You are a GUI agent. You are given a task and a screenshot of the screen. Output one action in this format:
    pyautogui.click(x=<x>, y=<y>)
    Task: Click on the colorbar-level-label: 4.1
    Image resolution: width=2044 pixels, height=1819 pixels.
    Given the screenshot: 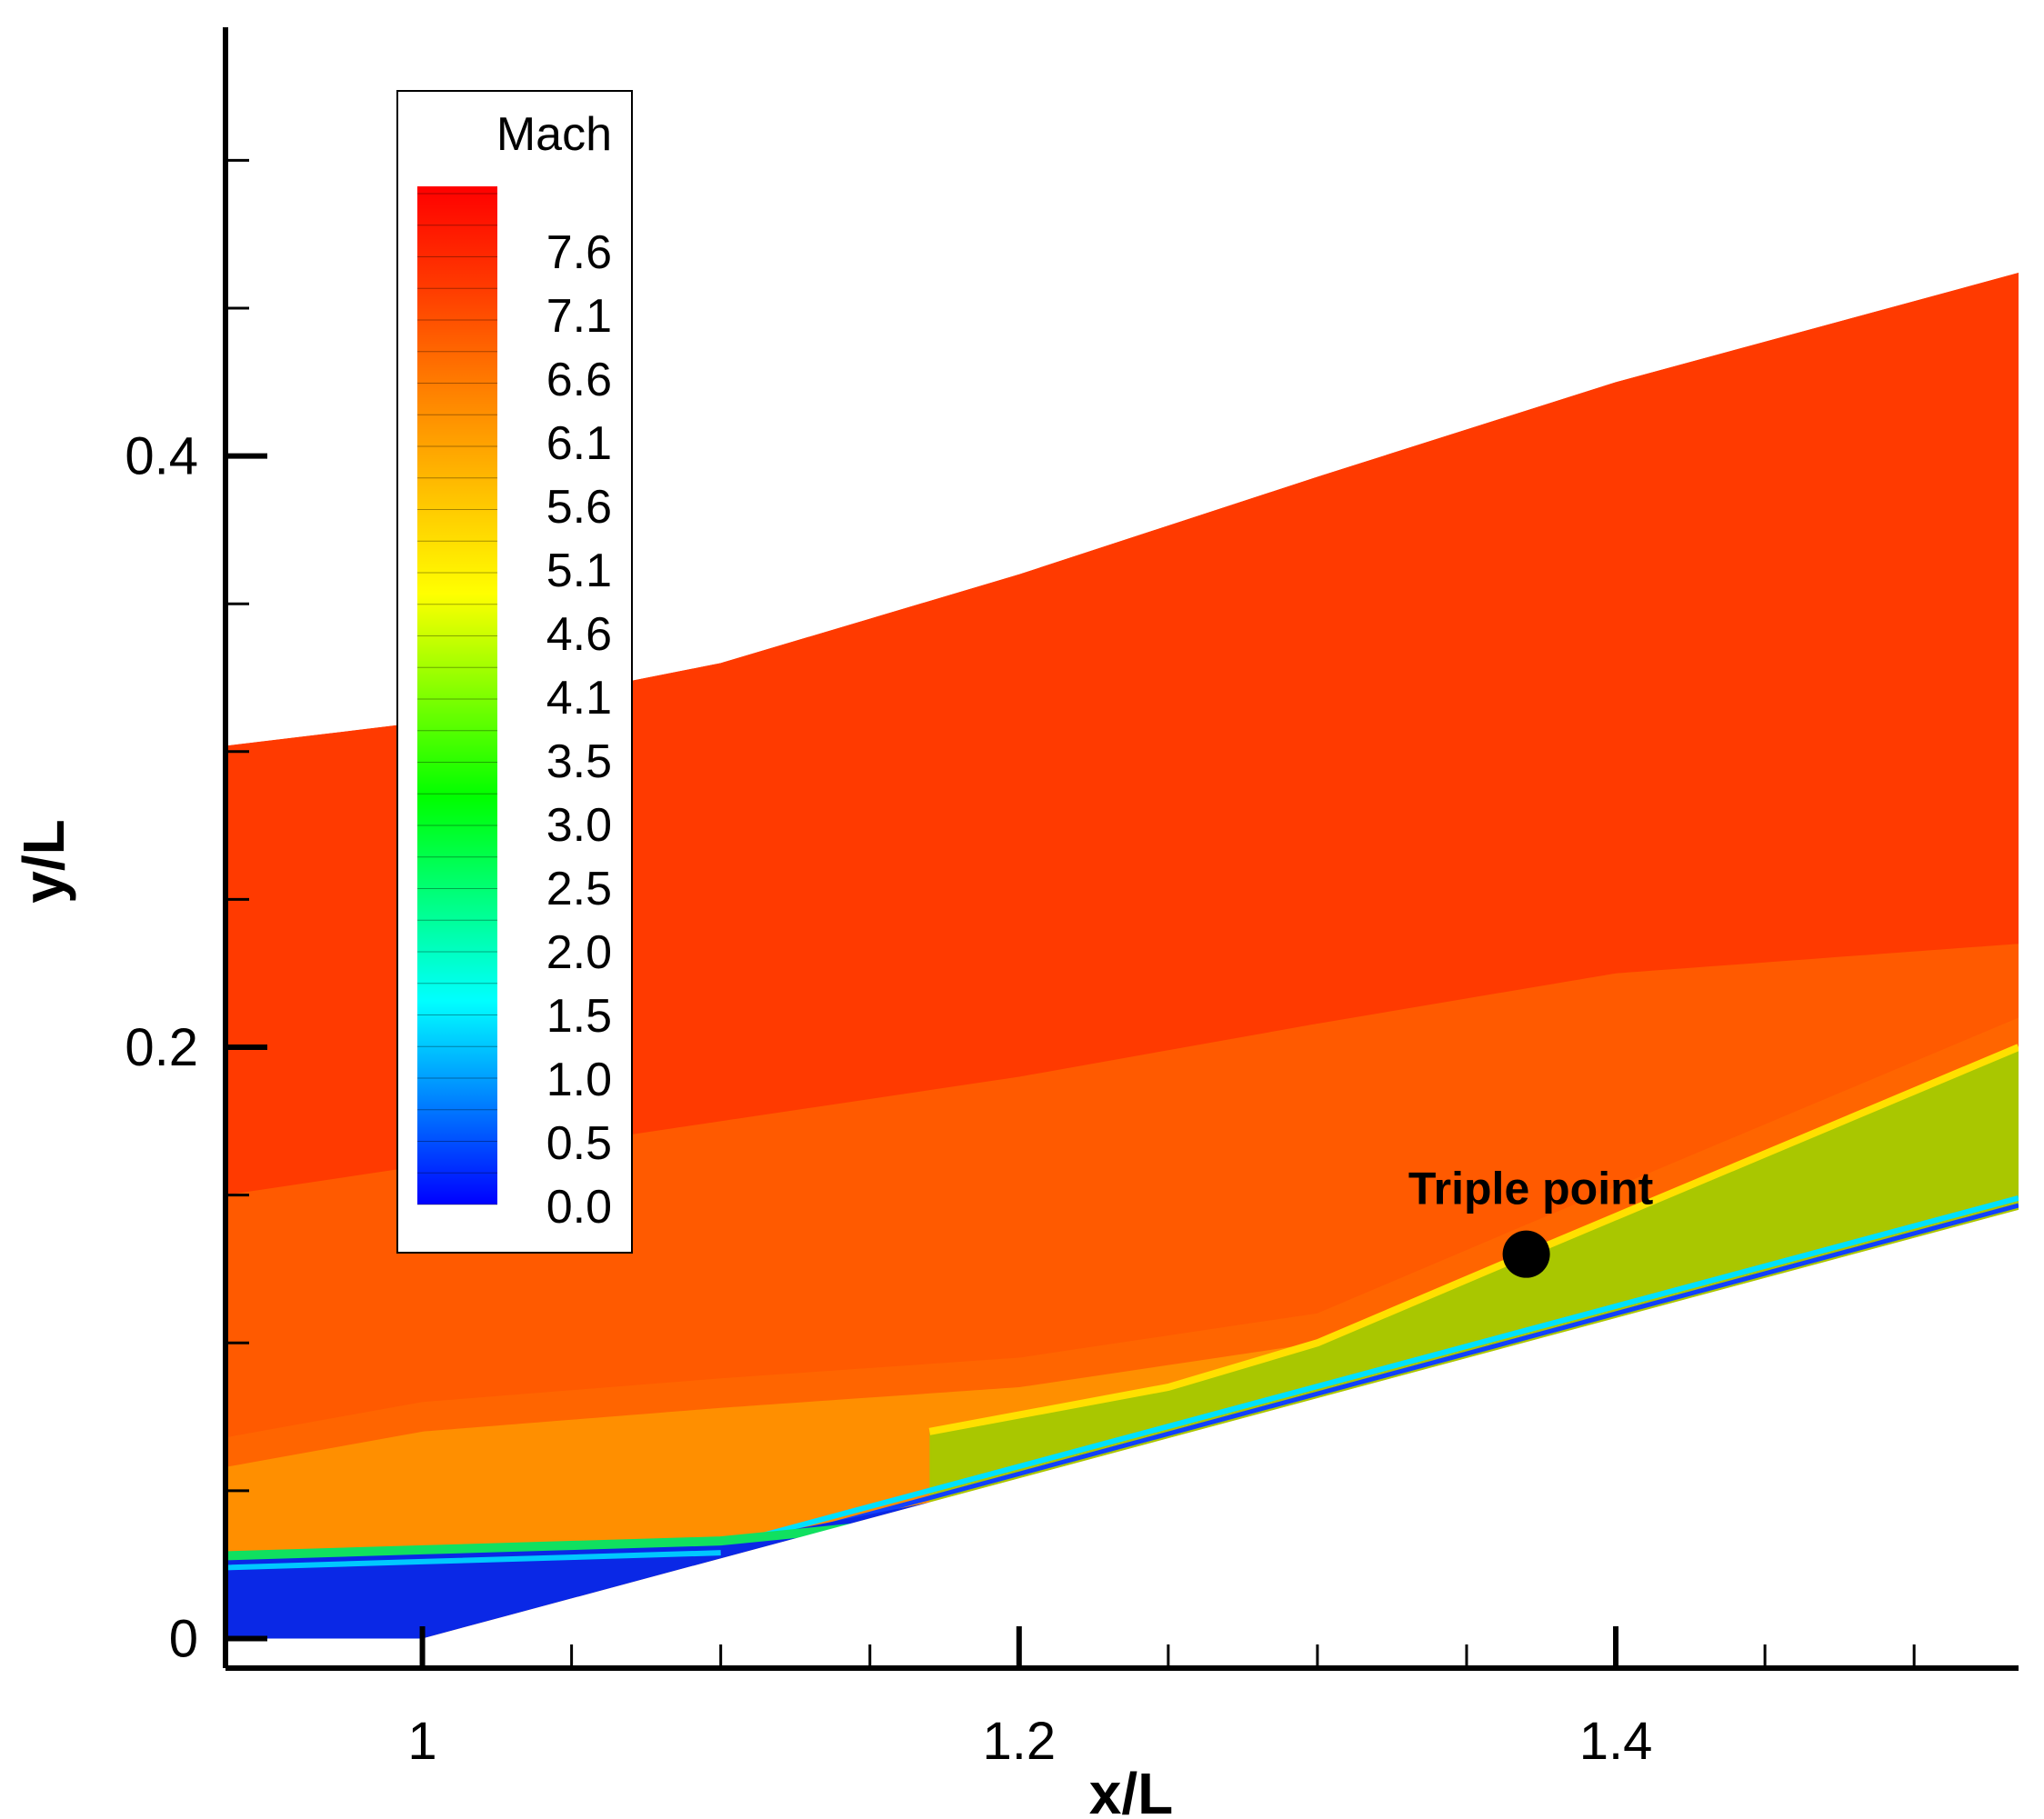 What is the action you would take?
    pyautogui.click(x=579, y=698)
    